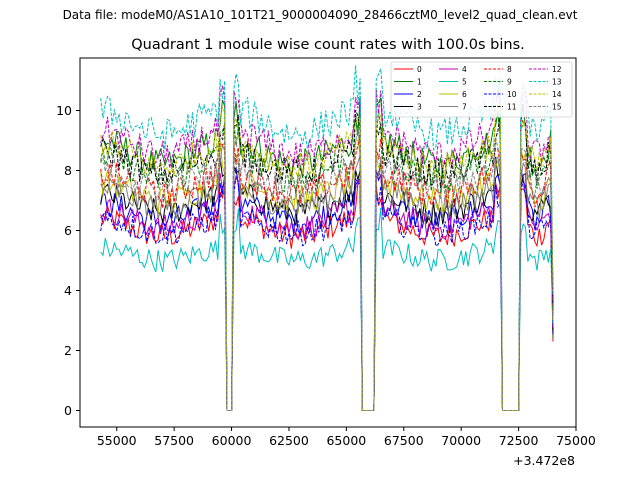 The image size is (640, 480). What do you see at coordinates (461, 440) in the screenshot?
I see `x-tick-label: 70000` at bounding box center [461, 440].